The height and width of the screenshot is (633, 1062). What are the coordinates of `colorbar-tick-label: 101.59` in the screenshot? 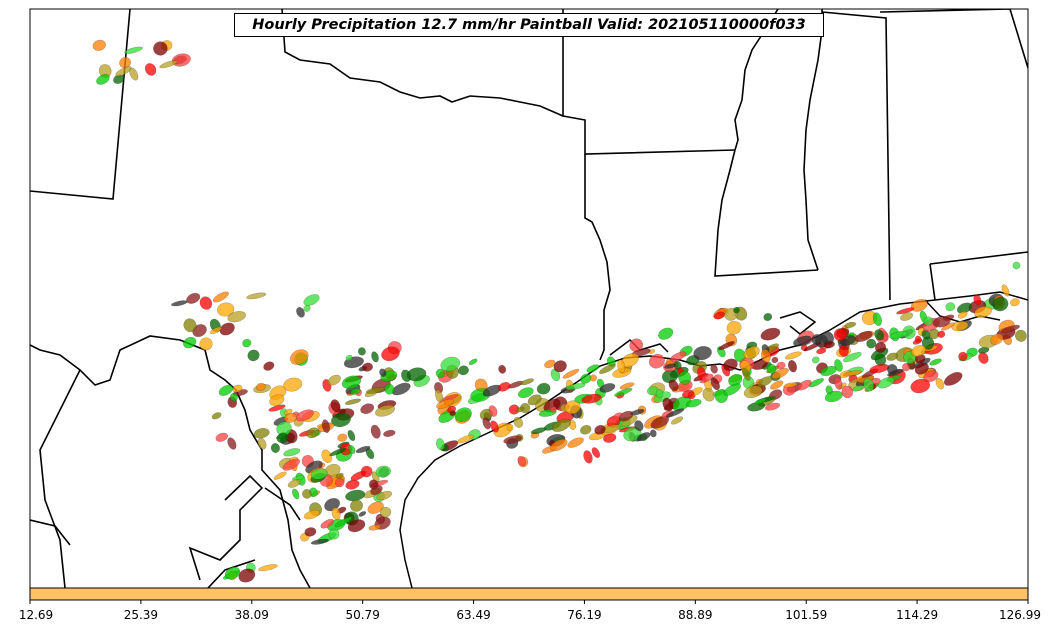 It's located at (806, 615).